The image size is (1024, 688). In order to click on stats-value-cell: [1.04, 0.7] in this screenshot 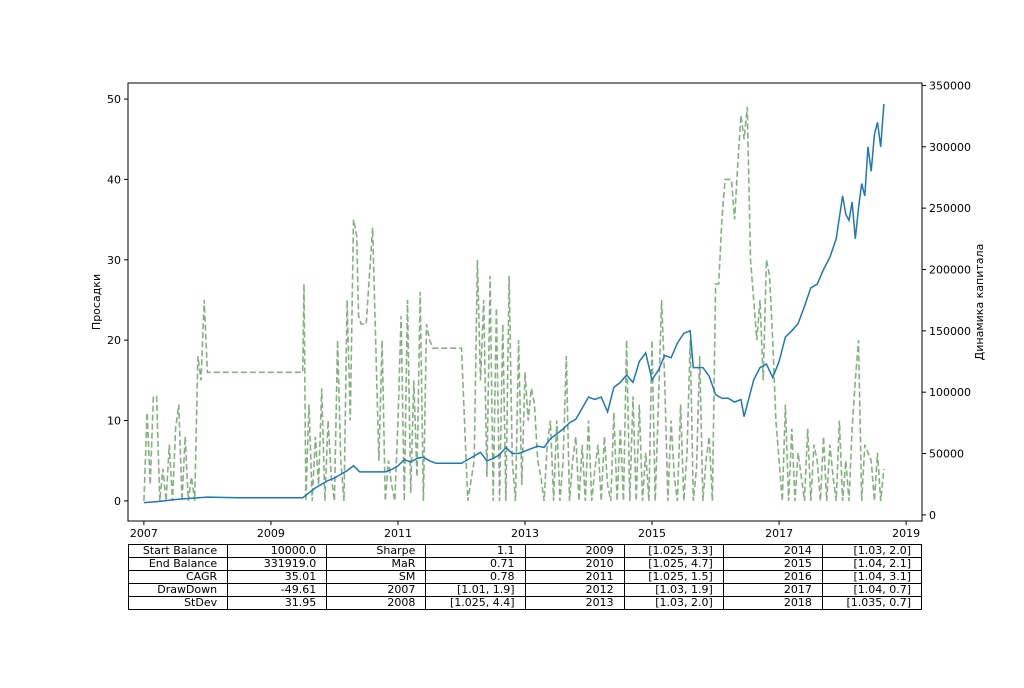, I will do `click(872, 590)`.